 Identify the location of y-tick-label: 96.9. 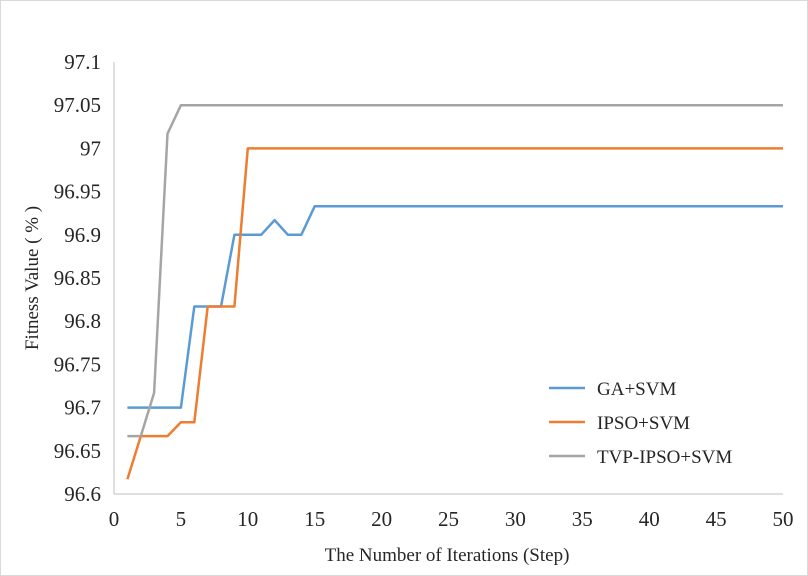
(82, 235).